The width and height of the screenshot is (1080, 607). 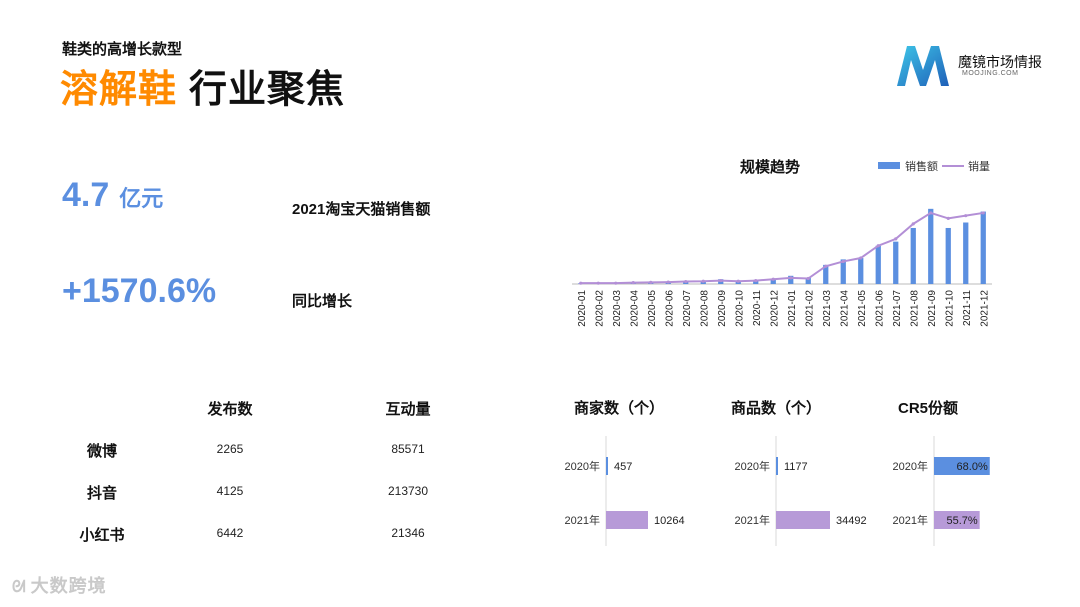 What do you see at coordinates (879, 308) in the screenshot?
I see `x-tick-2021-06: 2021-06` at bounding box center [879, 308].